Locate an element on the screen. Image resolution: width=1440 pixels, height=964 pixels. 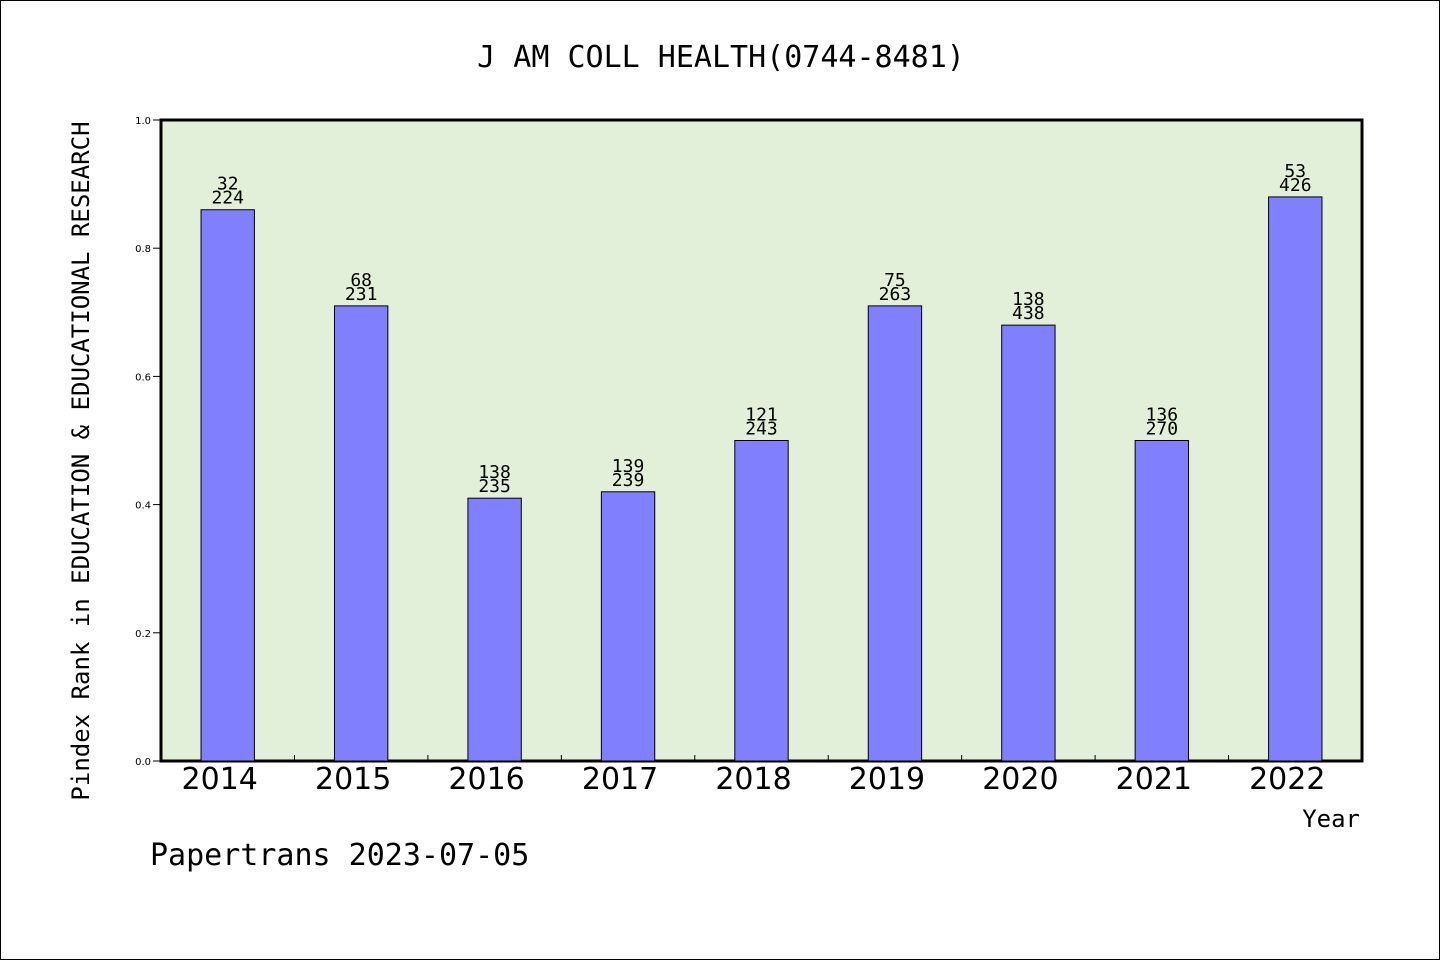
x-tick-label-2018: 2018 is located at coordinates (753, 779).